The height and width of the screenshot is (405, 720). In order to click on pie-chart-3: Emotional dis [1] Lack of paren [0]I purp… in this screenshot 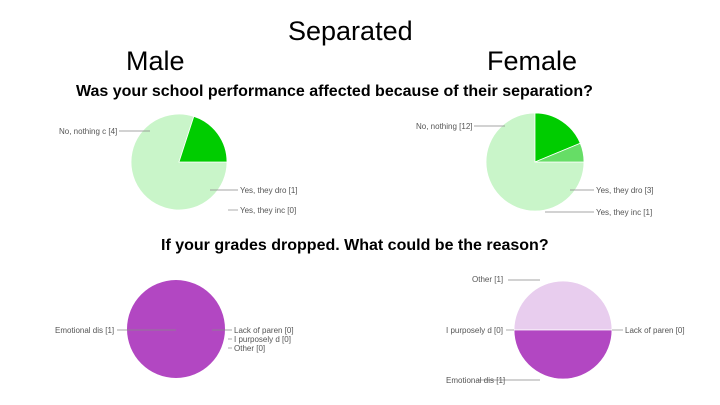, I will do `click(174, 329)`.